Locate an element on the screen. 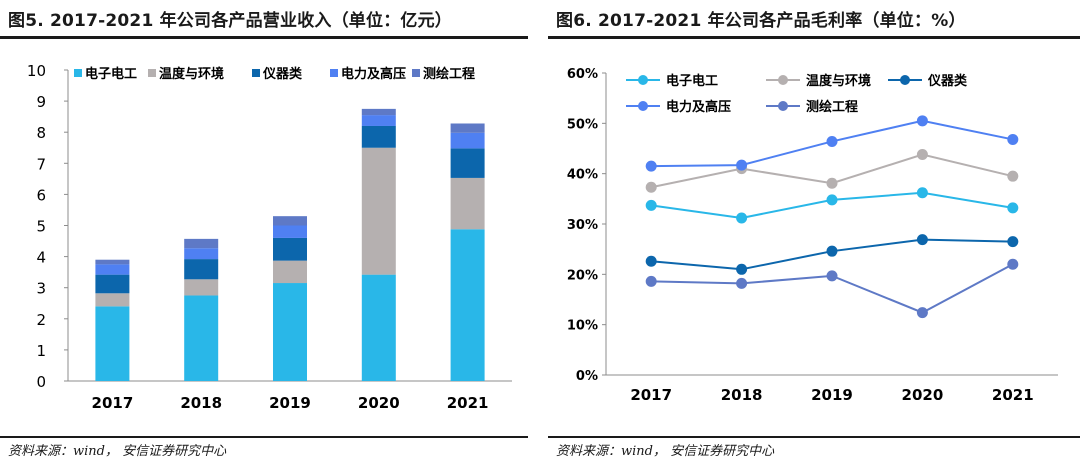 The width and height of the screenshot is (1080, 467). y-tick-label: 0 is located at coordinates (41, 382).